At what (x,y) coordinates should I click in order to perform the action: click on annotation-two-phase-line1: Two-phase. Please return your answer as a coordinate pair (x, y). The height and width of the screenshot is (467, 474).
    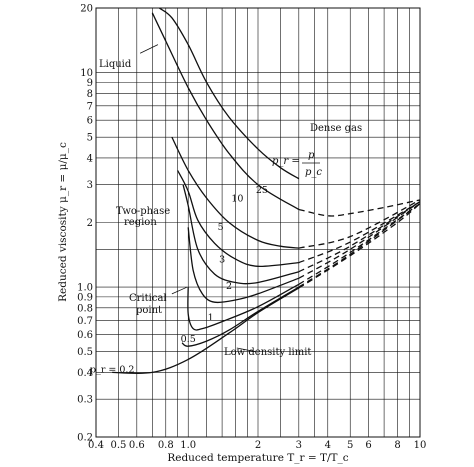
    Looking at the image, I should click on (143, 211).